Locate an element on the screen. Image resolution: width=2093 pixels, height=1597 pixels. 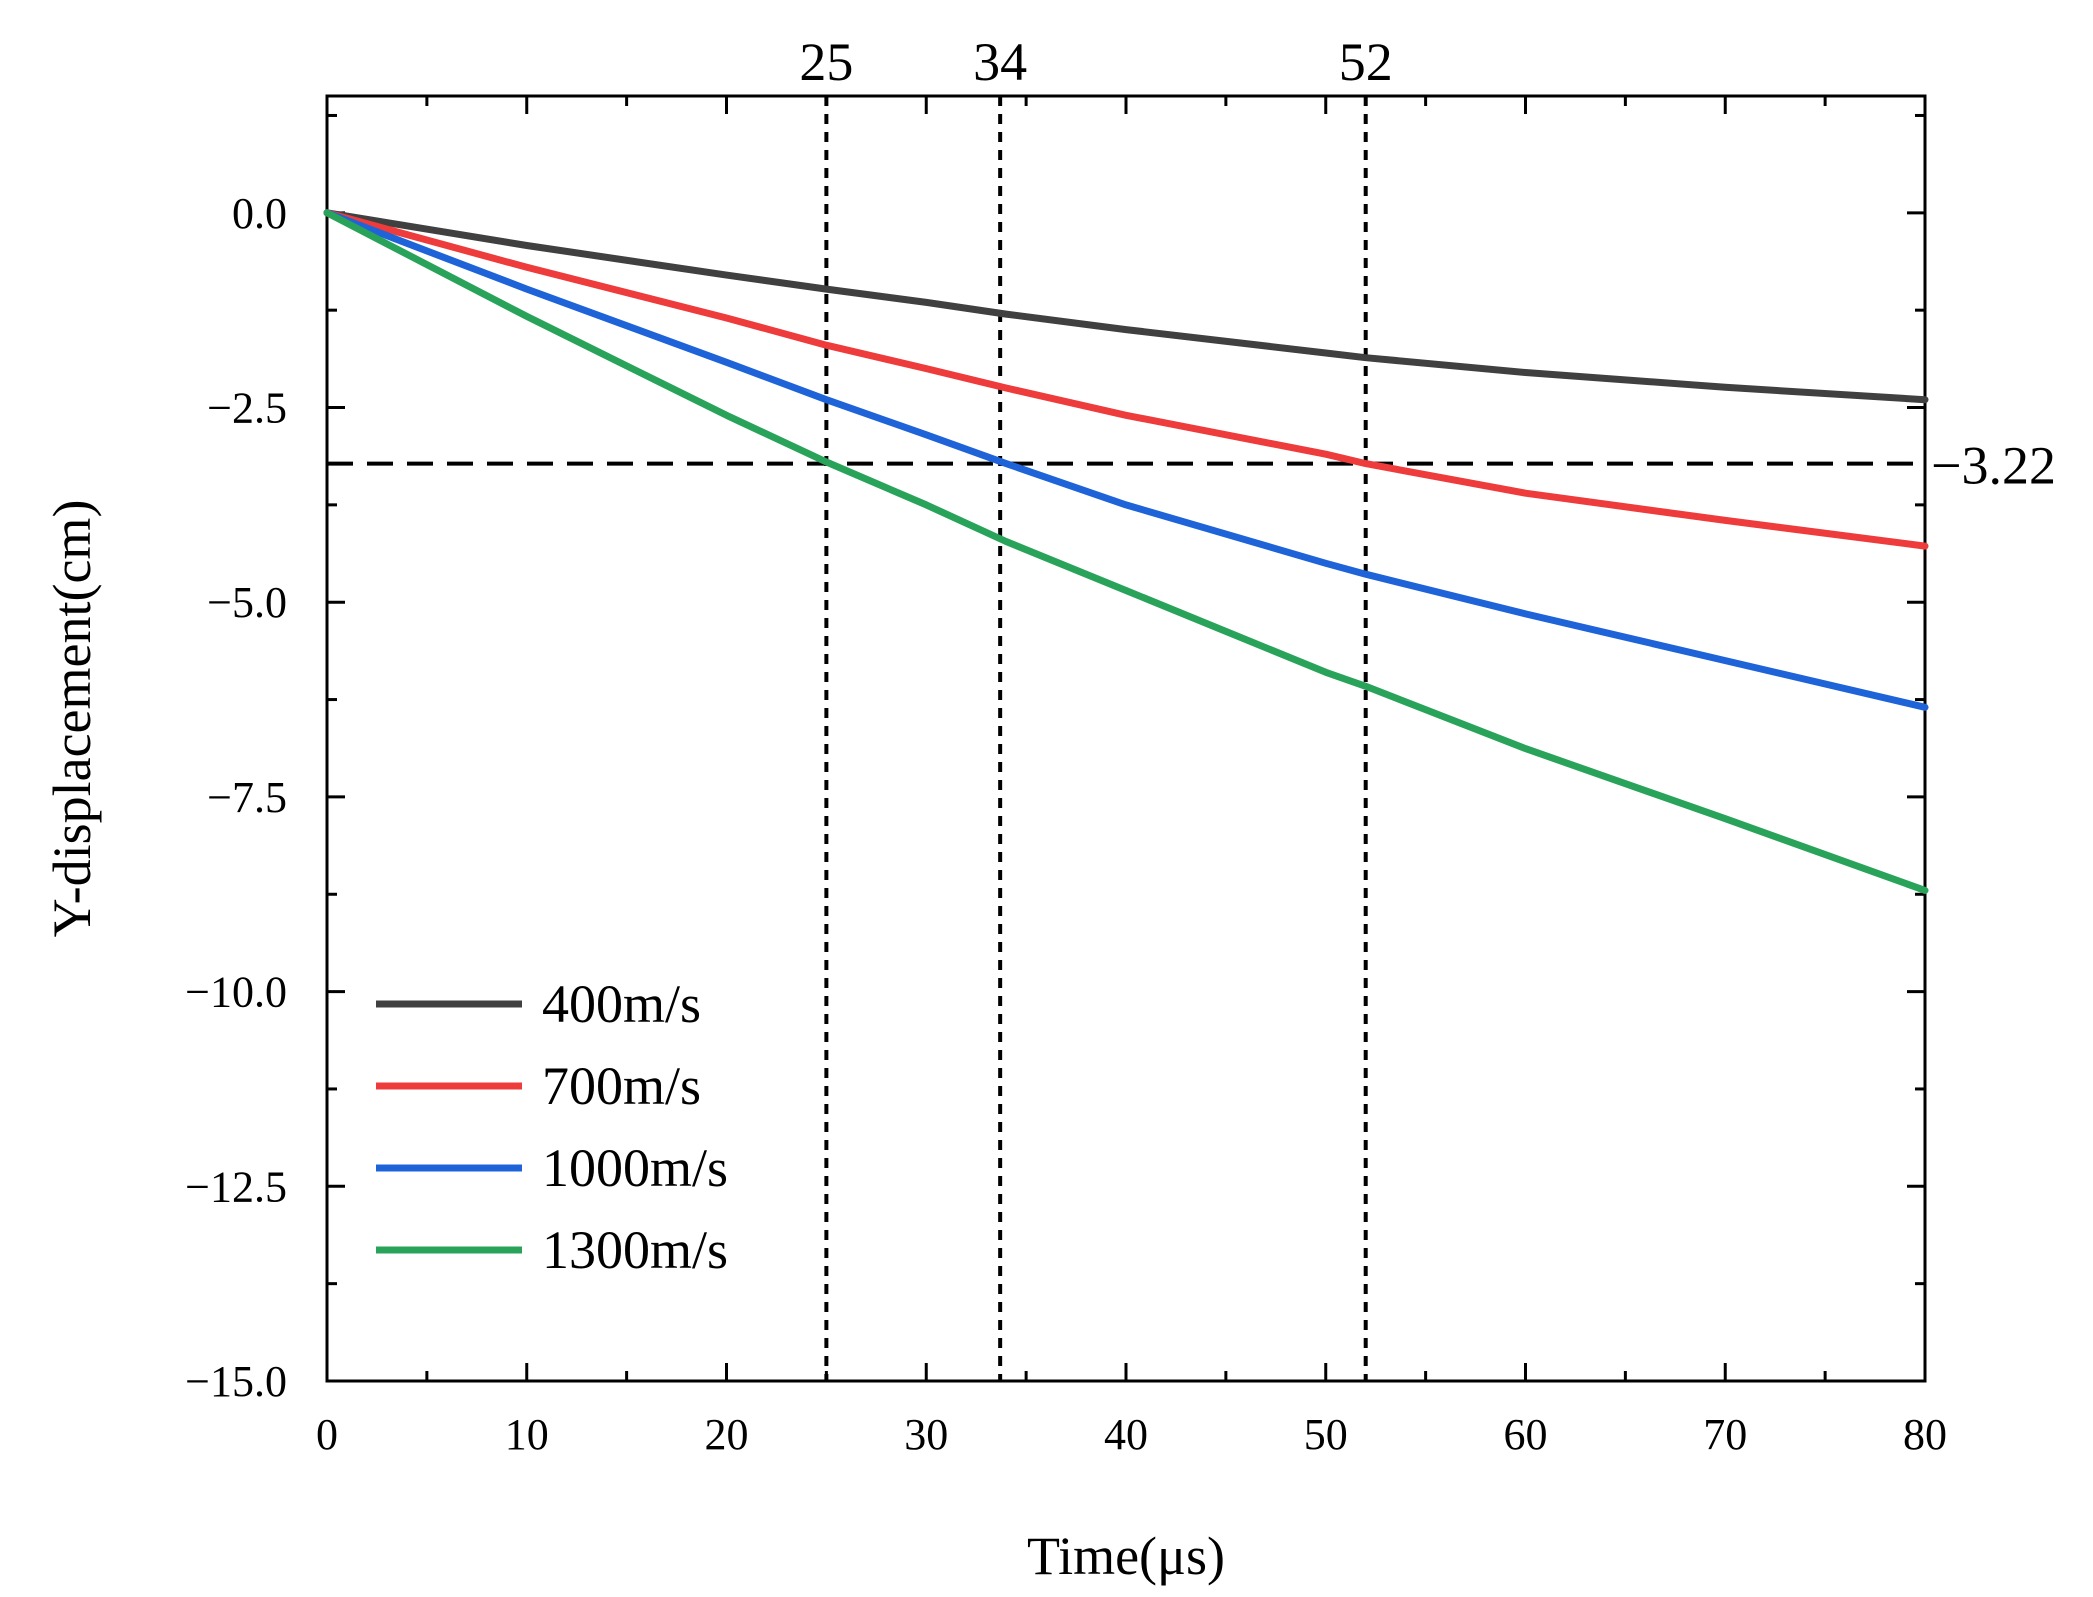
x-tick-label: 60 is located at coordinates (1526, 1434).